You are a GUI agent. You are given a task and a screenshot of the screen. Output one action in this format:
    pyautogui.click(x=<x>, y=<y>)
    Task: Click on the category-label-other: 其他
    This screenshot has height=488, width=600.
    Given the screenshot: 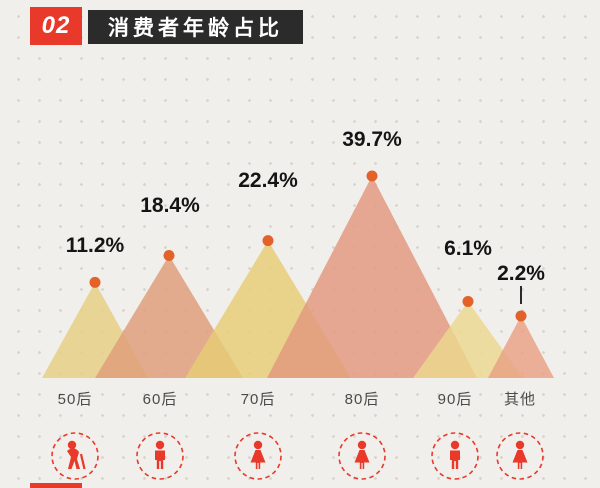 What is the action you would take?
    pyautogui.click(x=519, y=399)
    